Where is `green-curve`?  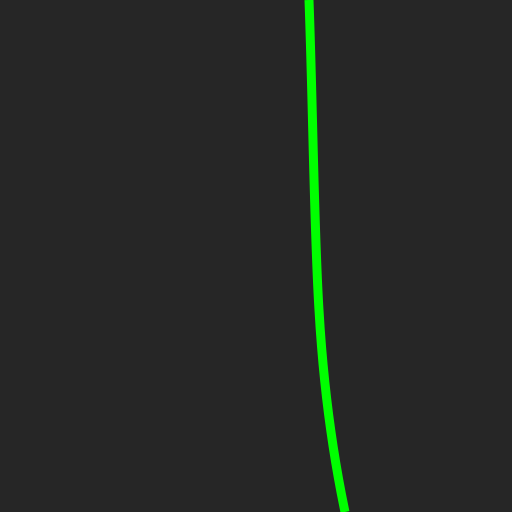
green-curve is located at coordinates (327, 256).